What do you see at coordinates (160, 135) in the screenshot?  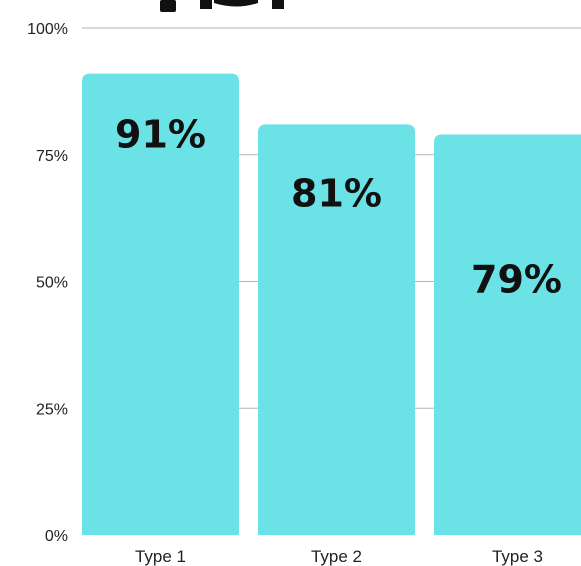 I see `data-label: 91%` at bounding box center [160, 135].